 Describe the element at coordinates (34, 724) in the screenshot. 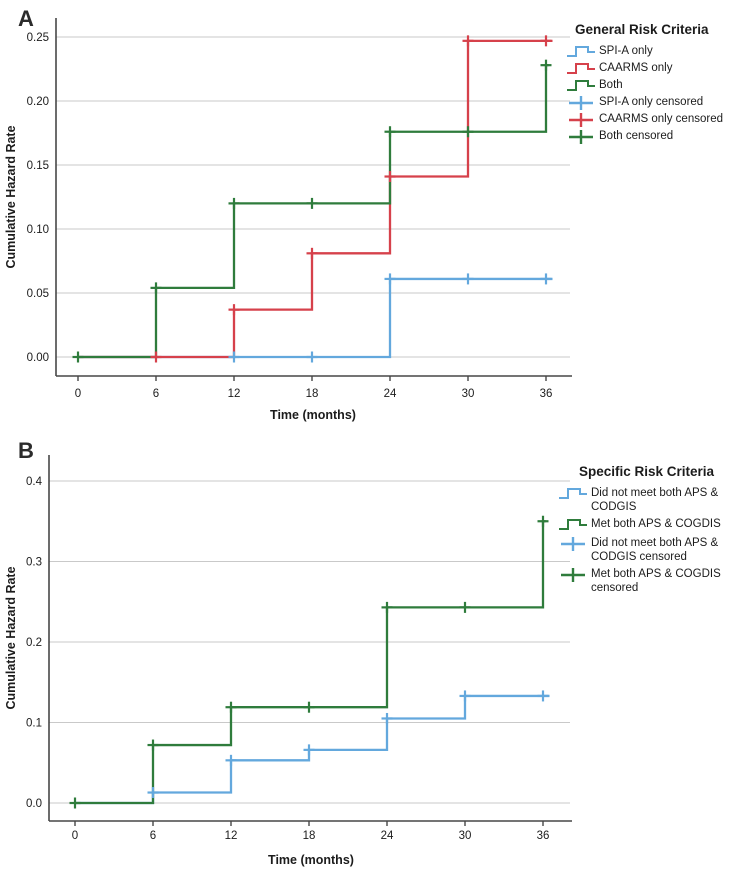

I see `y-tick-label: 0.1` at that location.